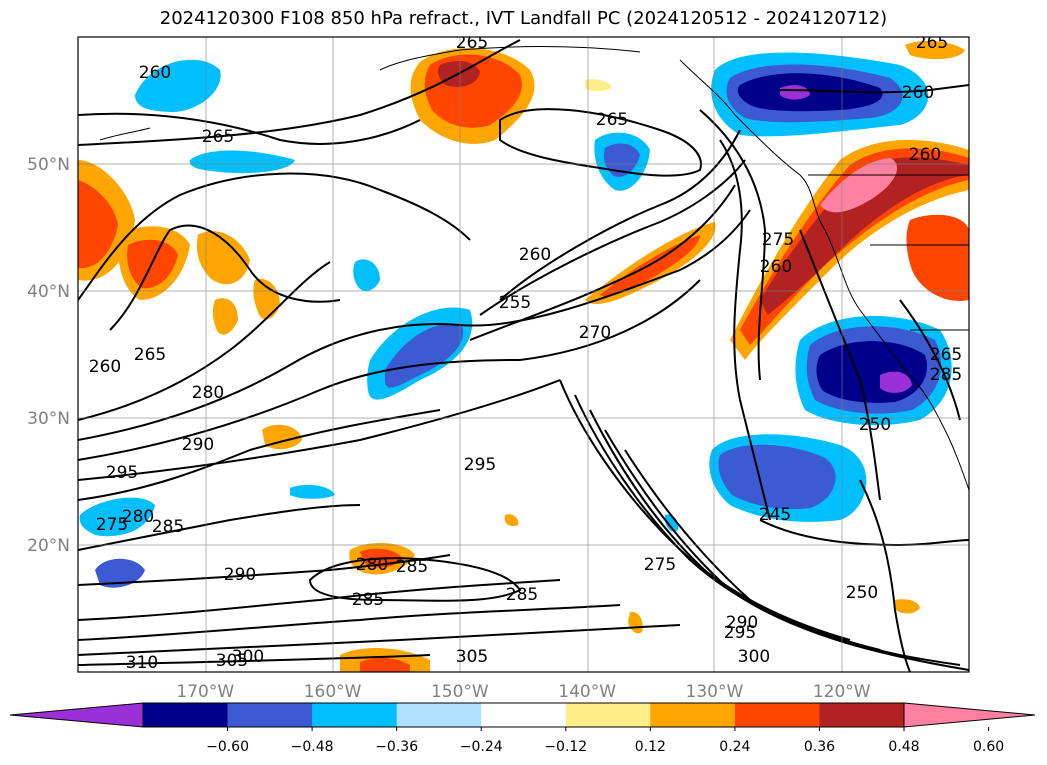 This screenshot has width=1047, height=765. Describe the element at coordinates (842, 692) in the screenshot. I see `lon-tick-label: 120°W` at that location.